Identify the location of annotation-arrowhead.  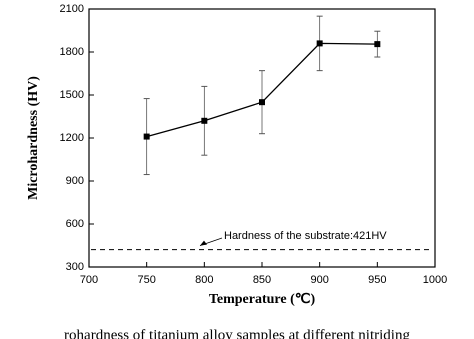
(203, 243).